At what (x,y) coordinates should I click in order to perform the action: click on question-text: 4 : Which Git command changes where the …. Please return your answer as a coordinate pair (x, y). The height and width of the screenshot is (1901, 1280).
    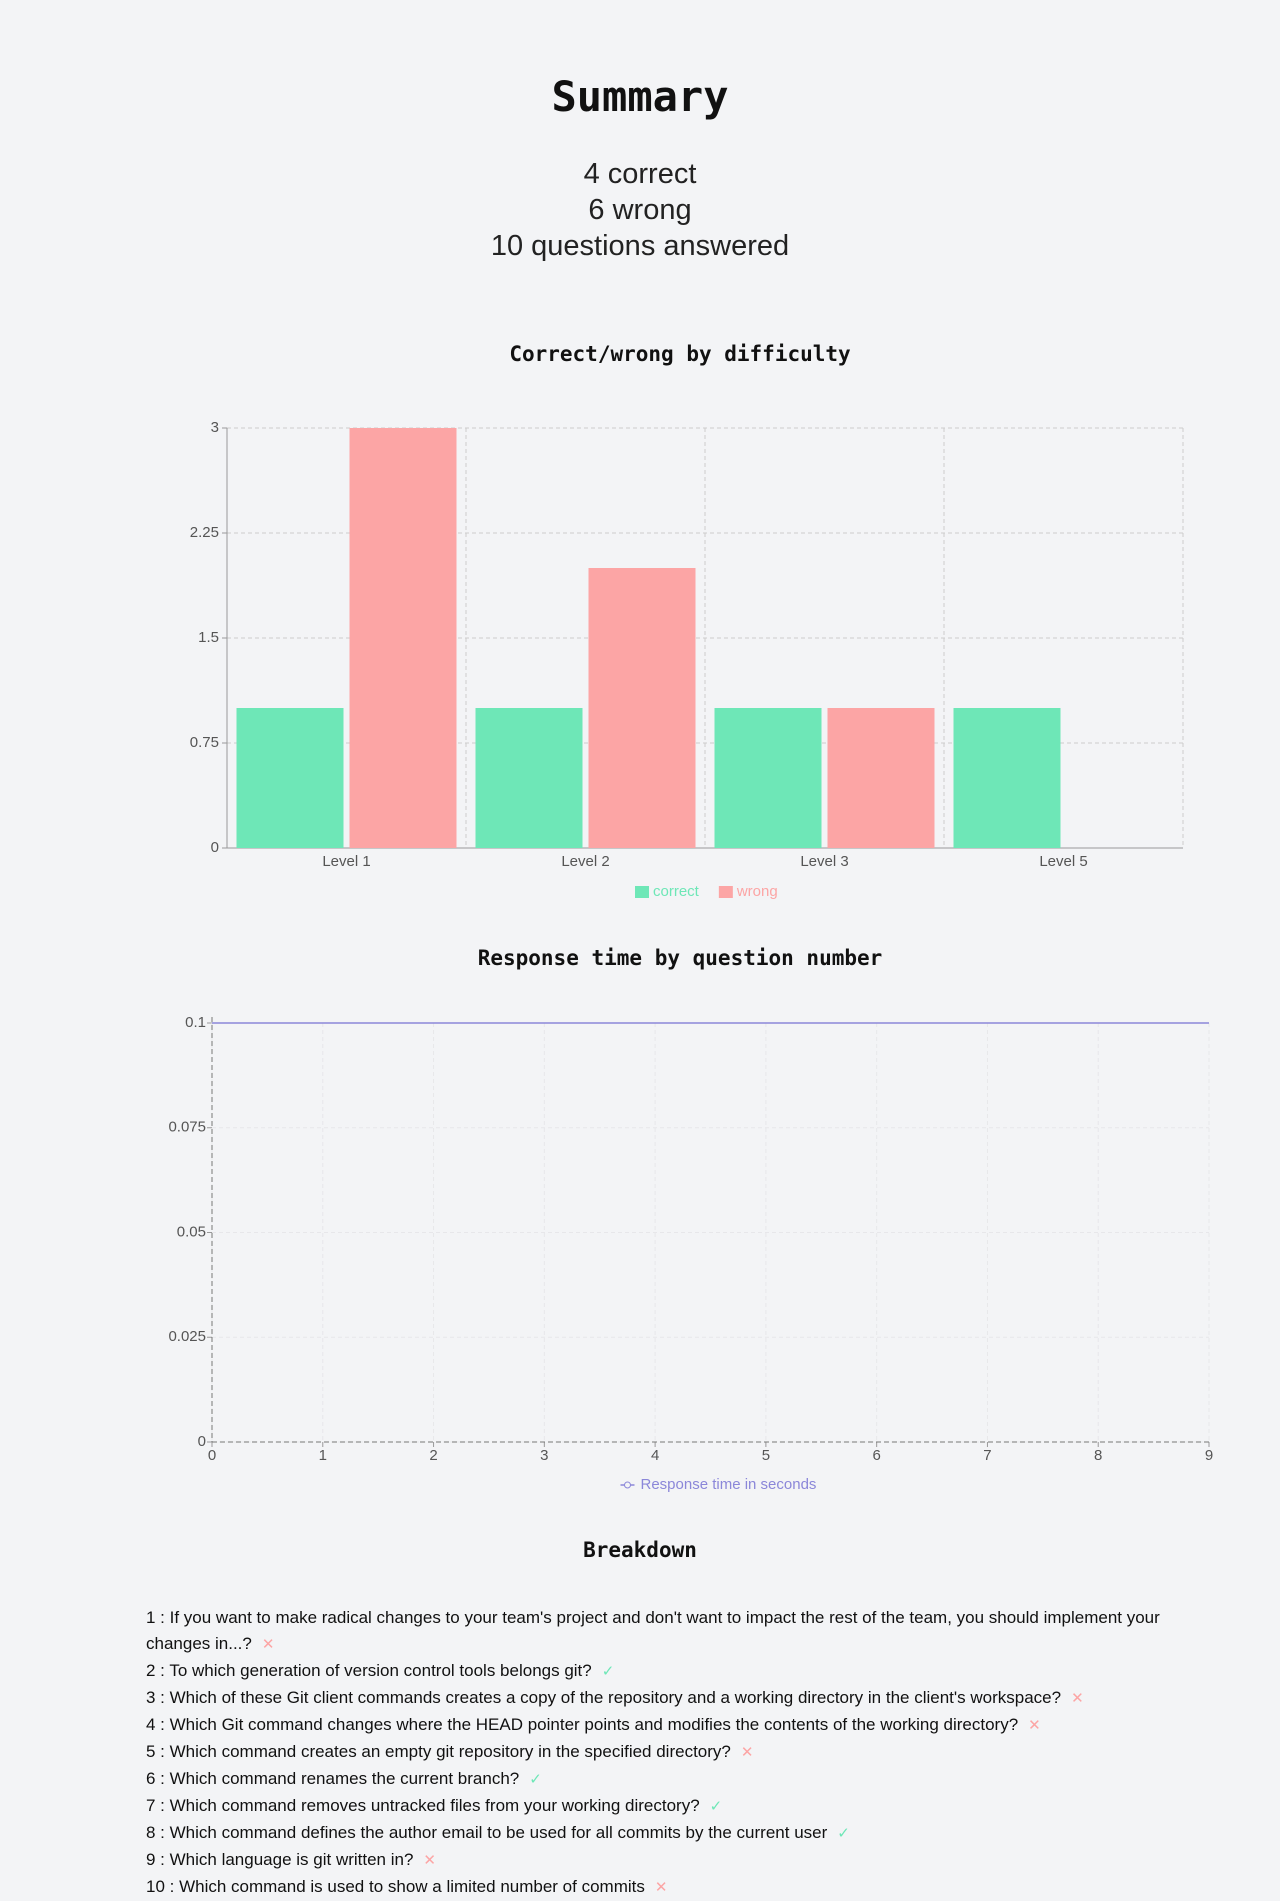
    Looking at the image, I should click on (582, 1724).